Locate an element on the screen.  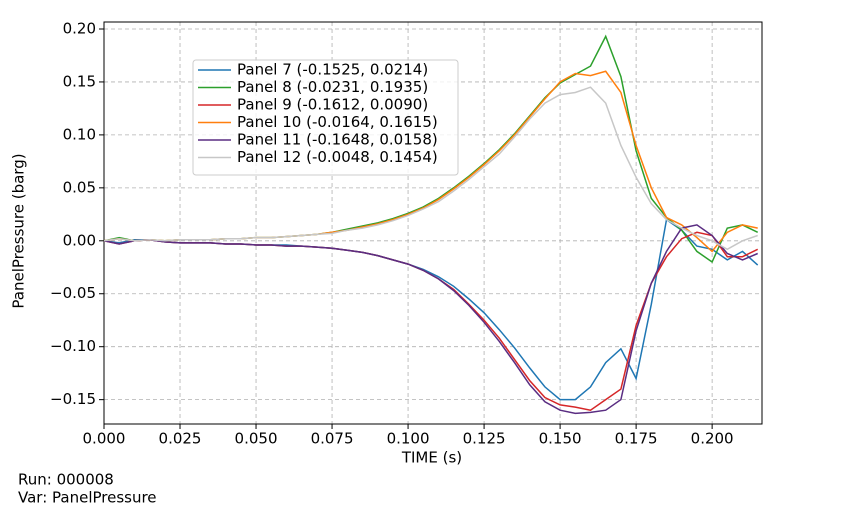
y-axis-label: PanelPressure (barg) is located at coordinates (19, 230).